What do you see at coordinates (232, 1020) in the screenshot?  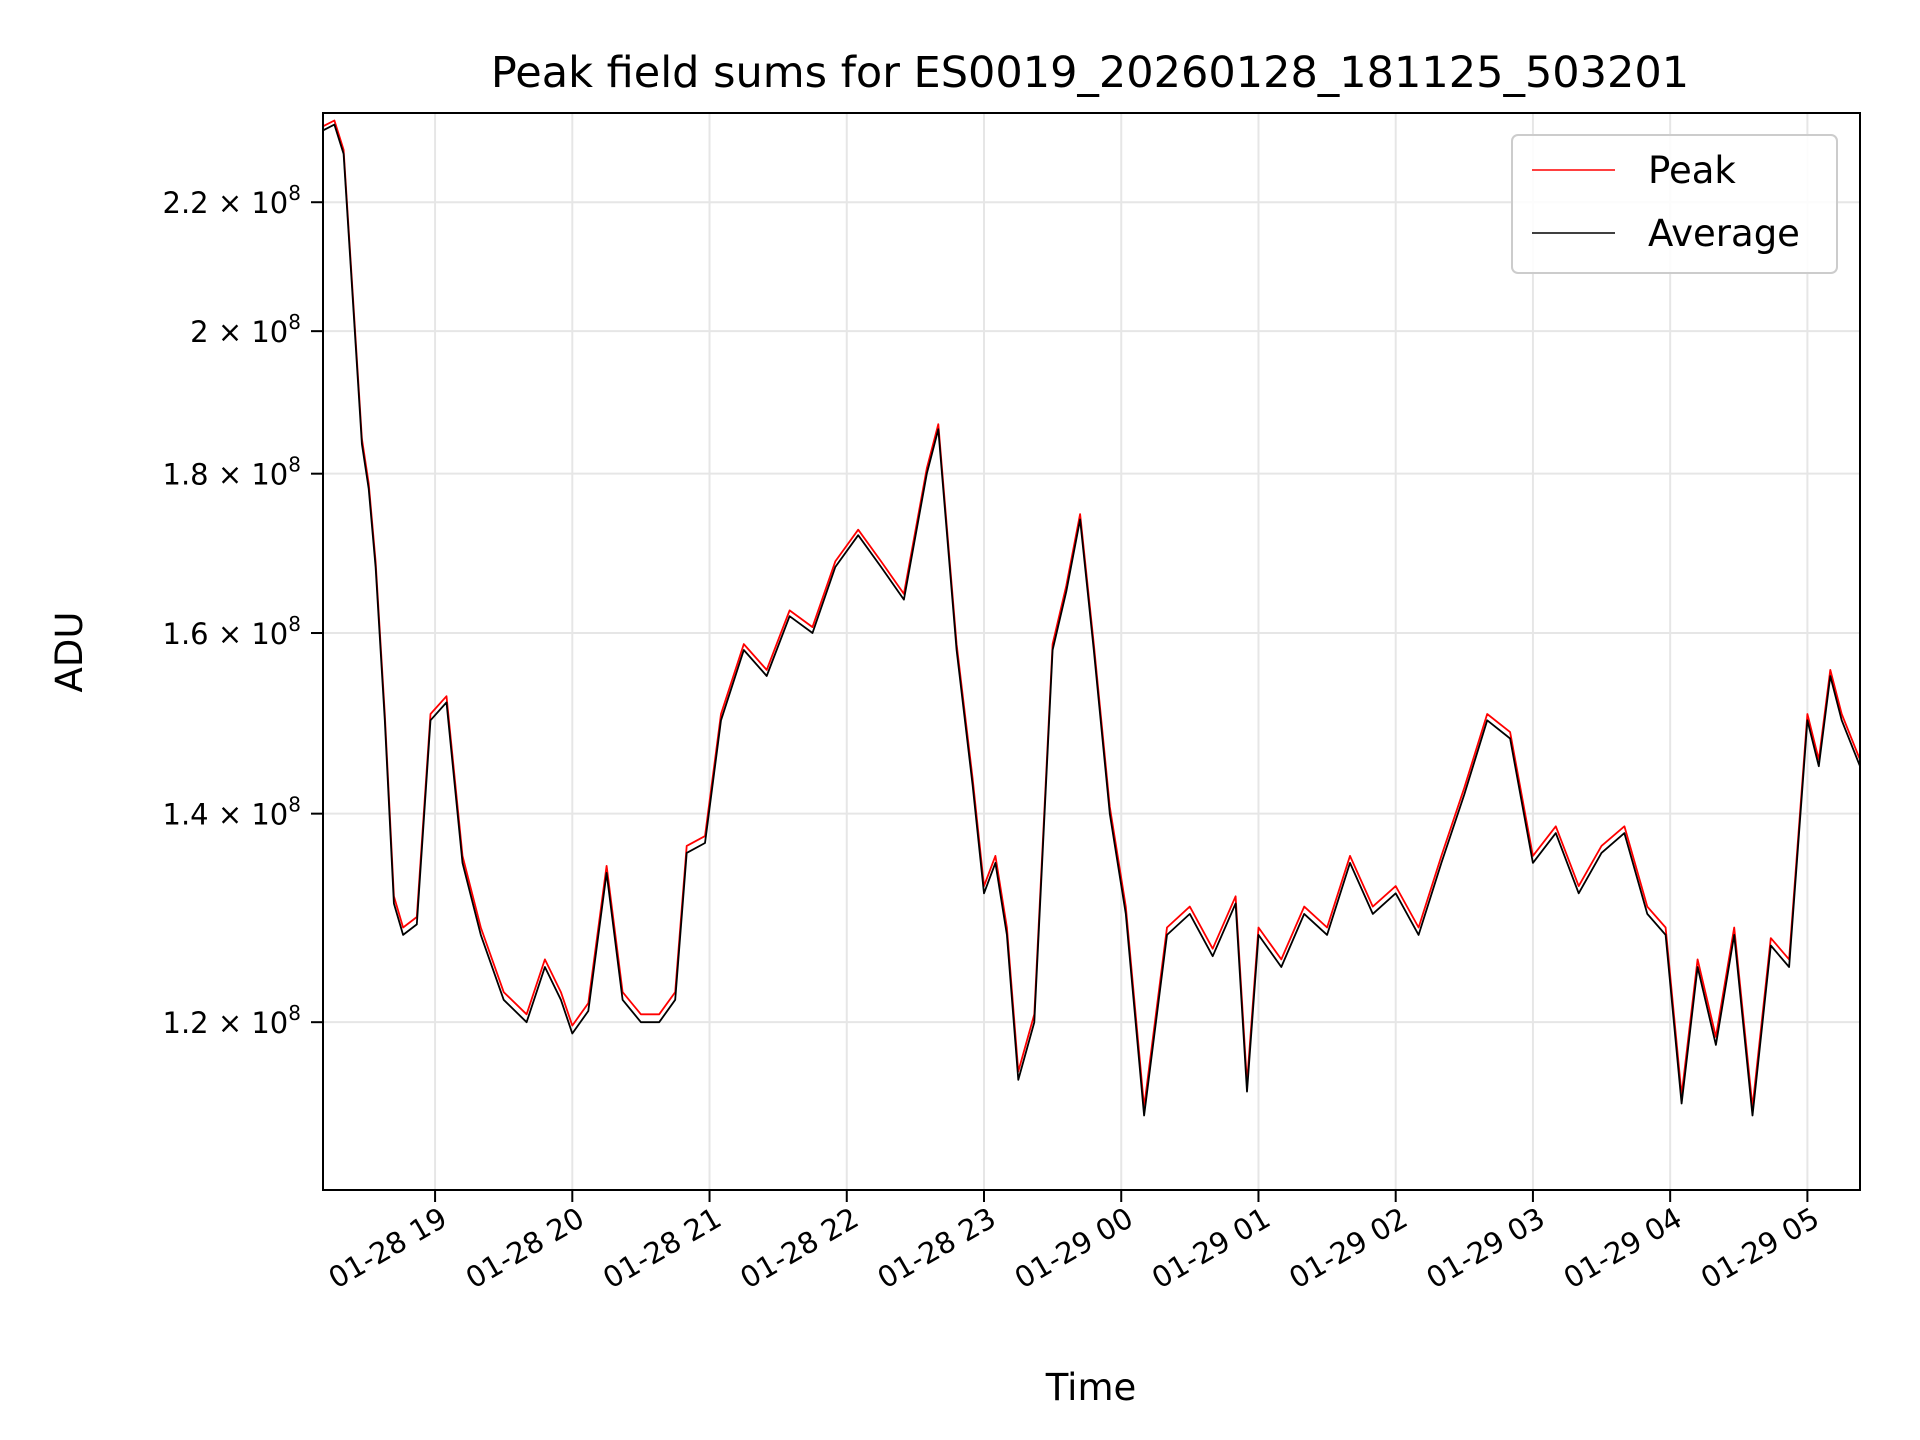 I see `y-tick-label: 1.2 × 108` at bounding box center [232, 1020].